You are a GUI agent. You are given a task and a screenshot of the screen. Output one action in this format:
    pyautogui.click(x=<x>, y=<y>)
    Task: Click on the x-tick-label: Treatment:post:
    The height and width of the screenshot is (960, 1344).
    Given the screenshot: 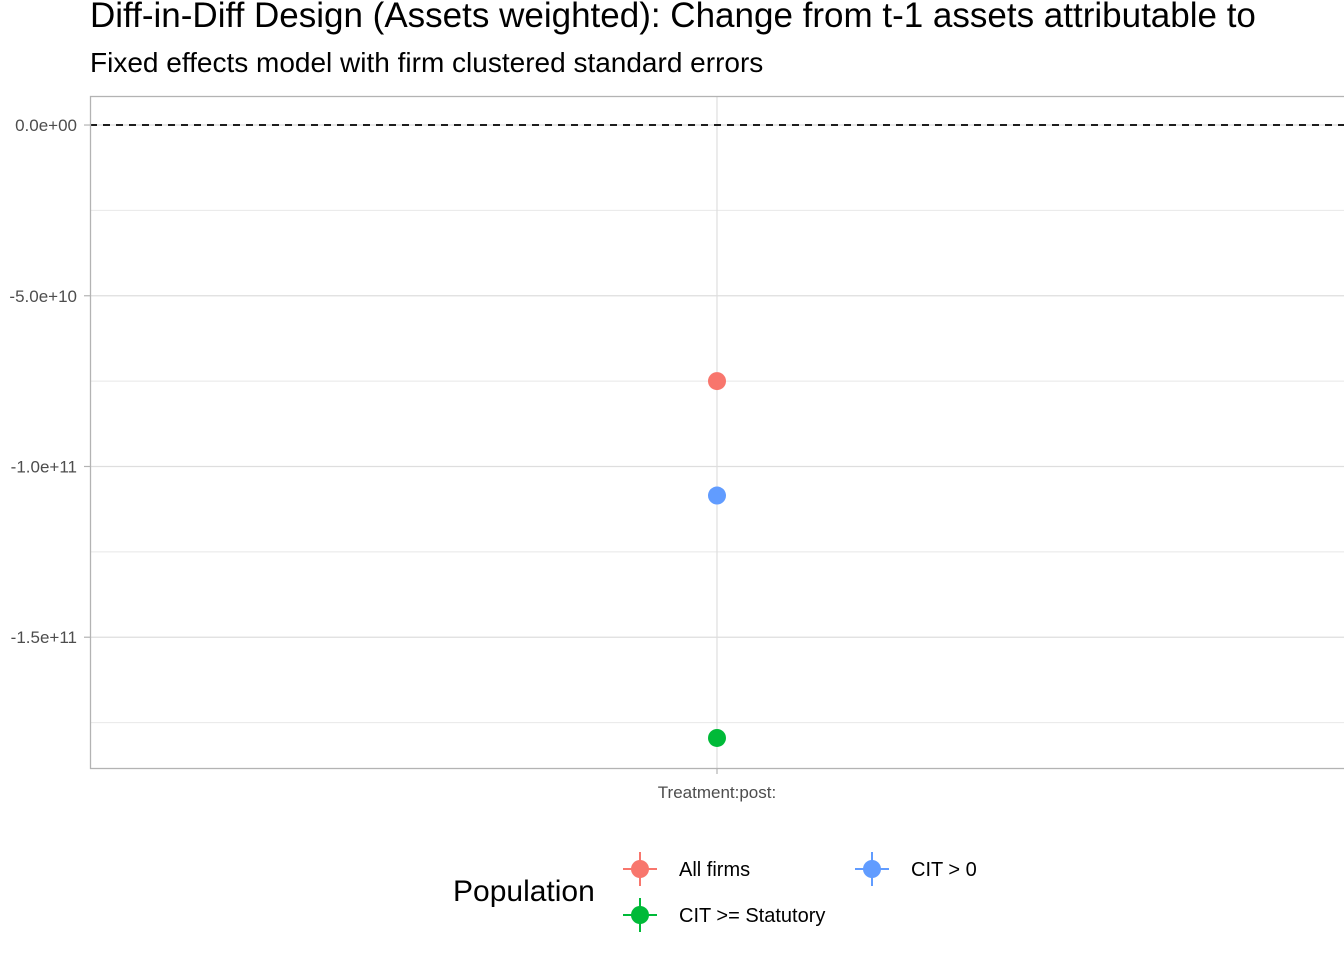 What is the action you would take?
    pyautogui.click(x=717, y=792)
    